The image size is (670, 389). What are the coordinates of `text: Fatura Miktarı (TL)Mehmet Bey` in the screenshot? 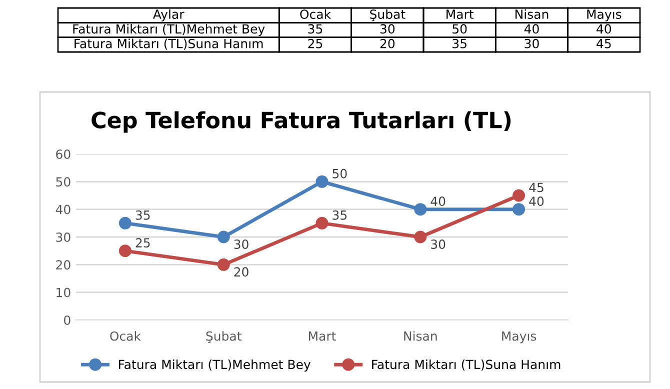 It's located at (169, 30).